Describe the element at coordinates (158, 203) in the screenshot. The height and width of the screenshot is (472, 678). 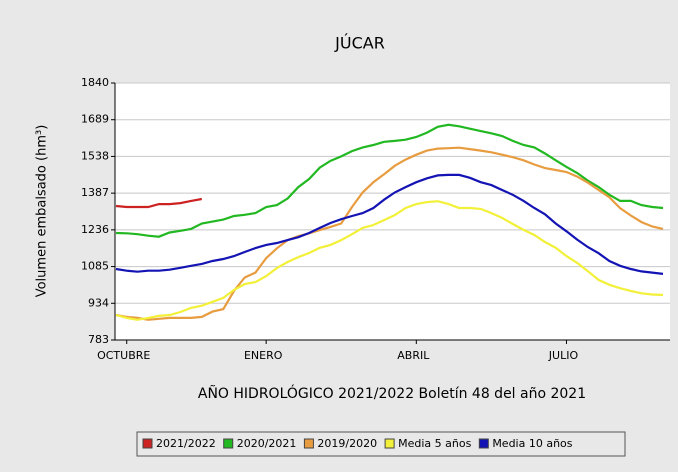
I see `series-line` at that location.